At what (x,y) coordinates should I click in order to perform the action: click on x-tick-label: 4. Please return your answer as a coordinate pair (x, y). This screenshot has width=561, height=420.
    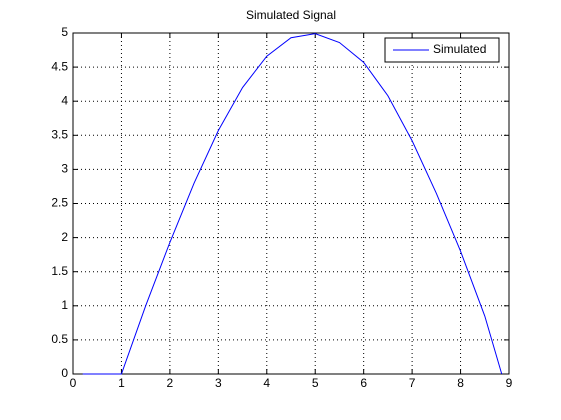
    Looking at the image, I should click on (266, 383).